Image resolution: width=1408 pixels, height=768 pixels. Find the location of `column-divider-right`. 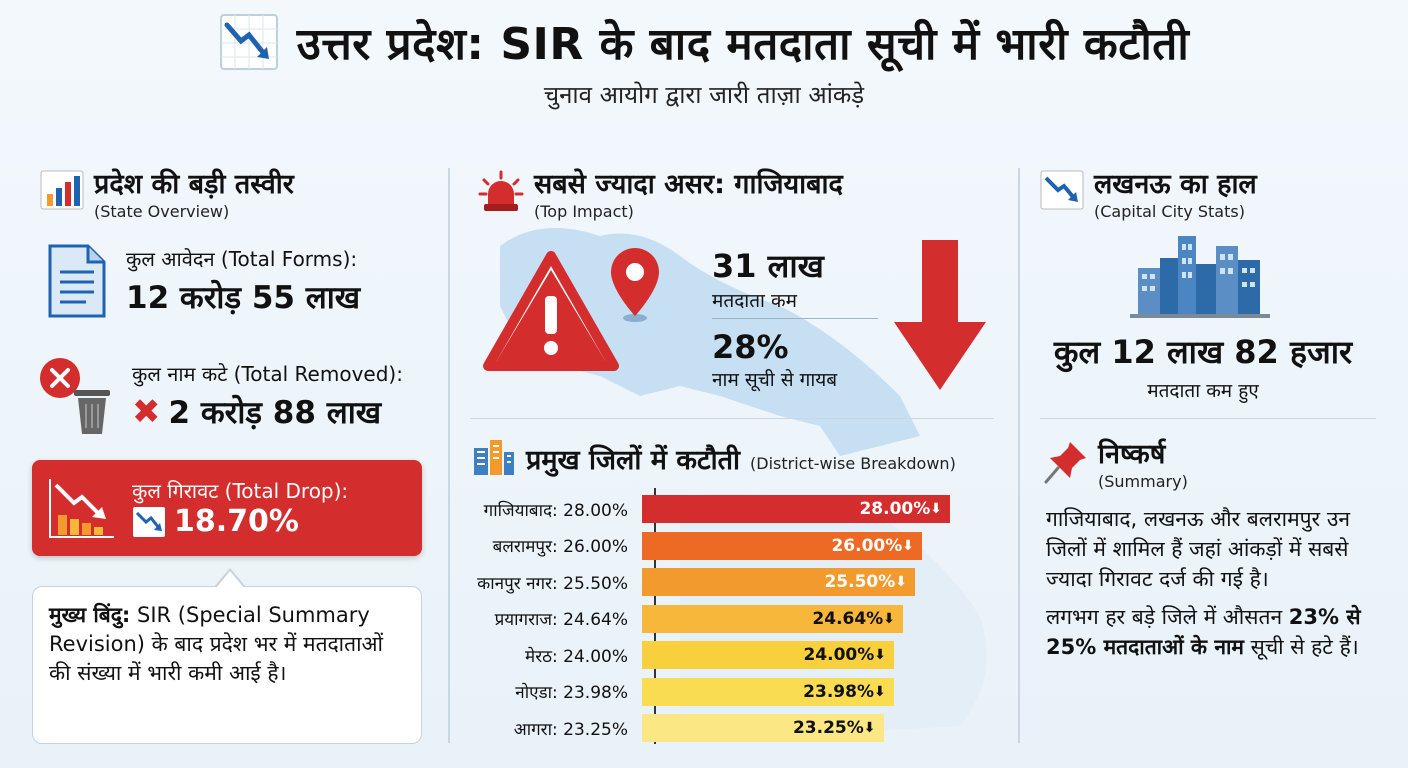

column-divider-right is located at coordinates (1019, 455).